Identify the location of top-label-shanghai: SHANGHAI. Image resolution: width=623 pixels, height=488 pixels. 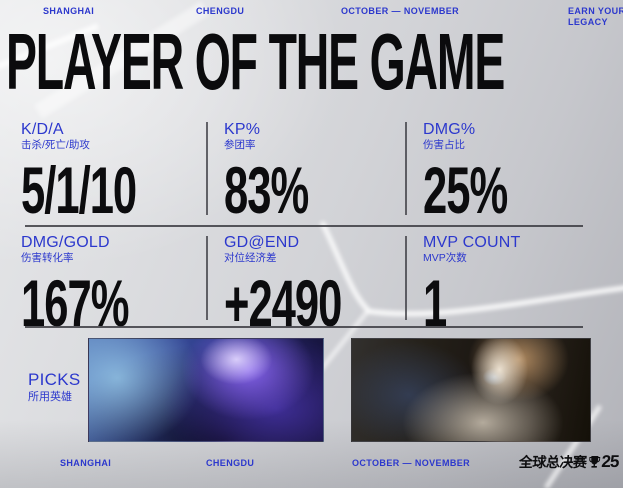
(69, 11).